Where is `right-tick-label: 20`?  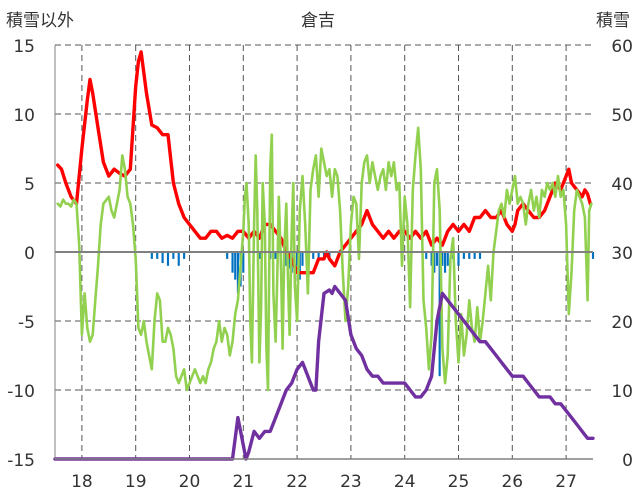 right-tick-label: 20 is located at coordinates (622, 323).